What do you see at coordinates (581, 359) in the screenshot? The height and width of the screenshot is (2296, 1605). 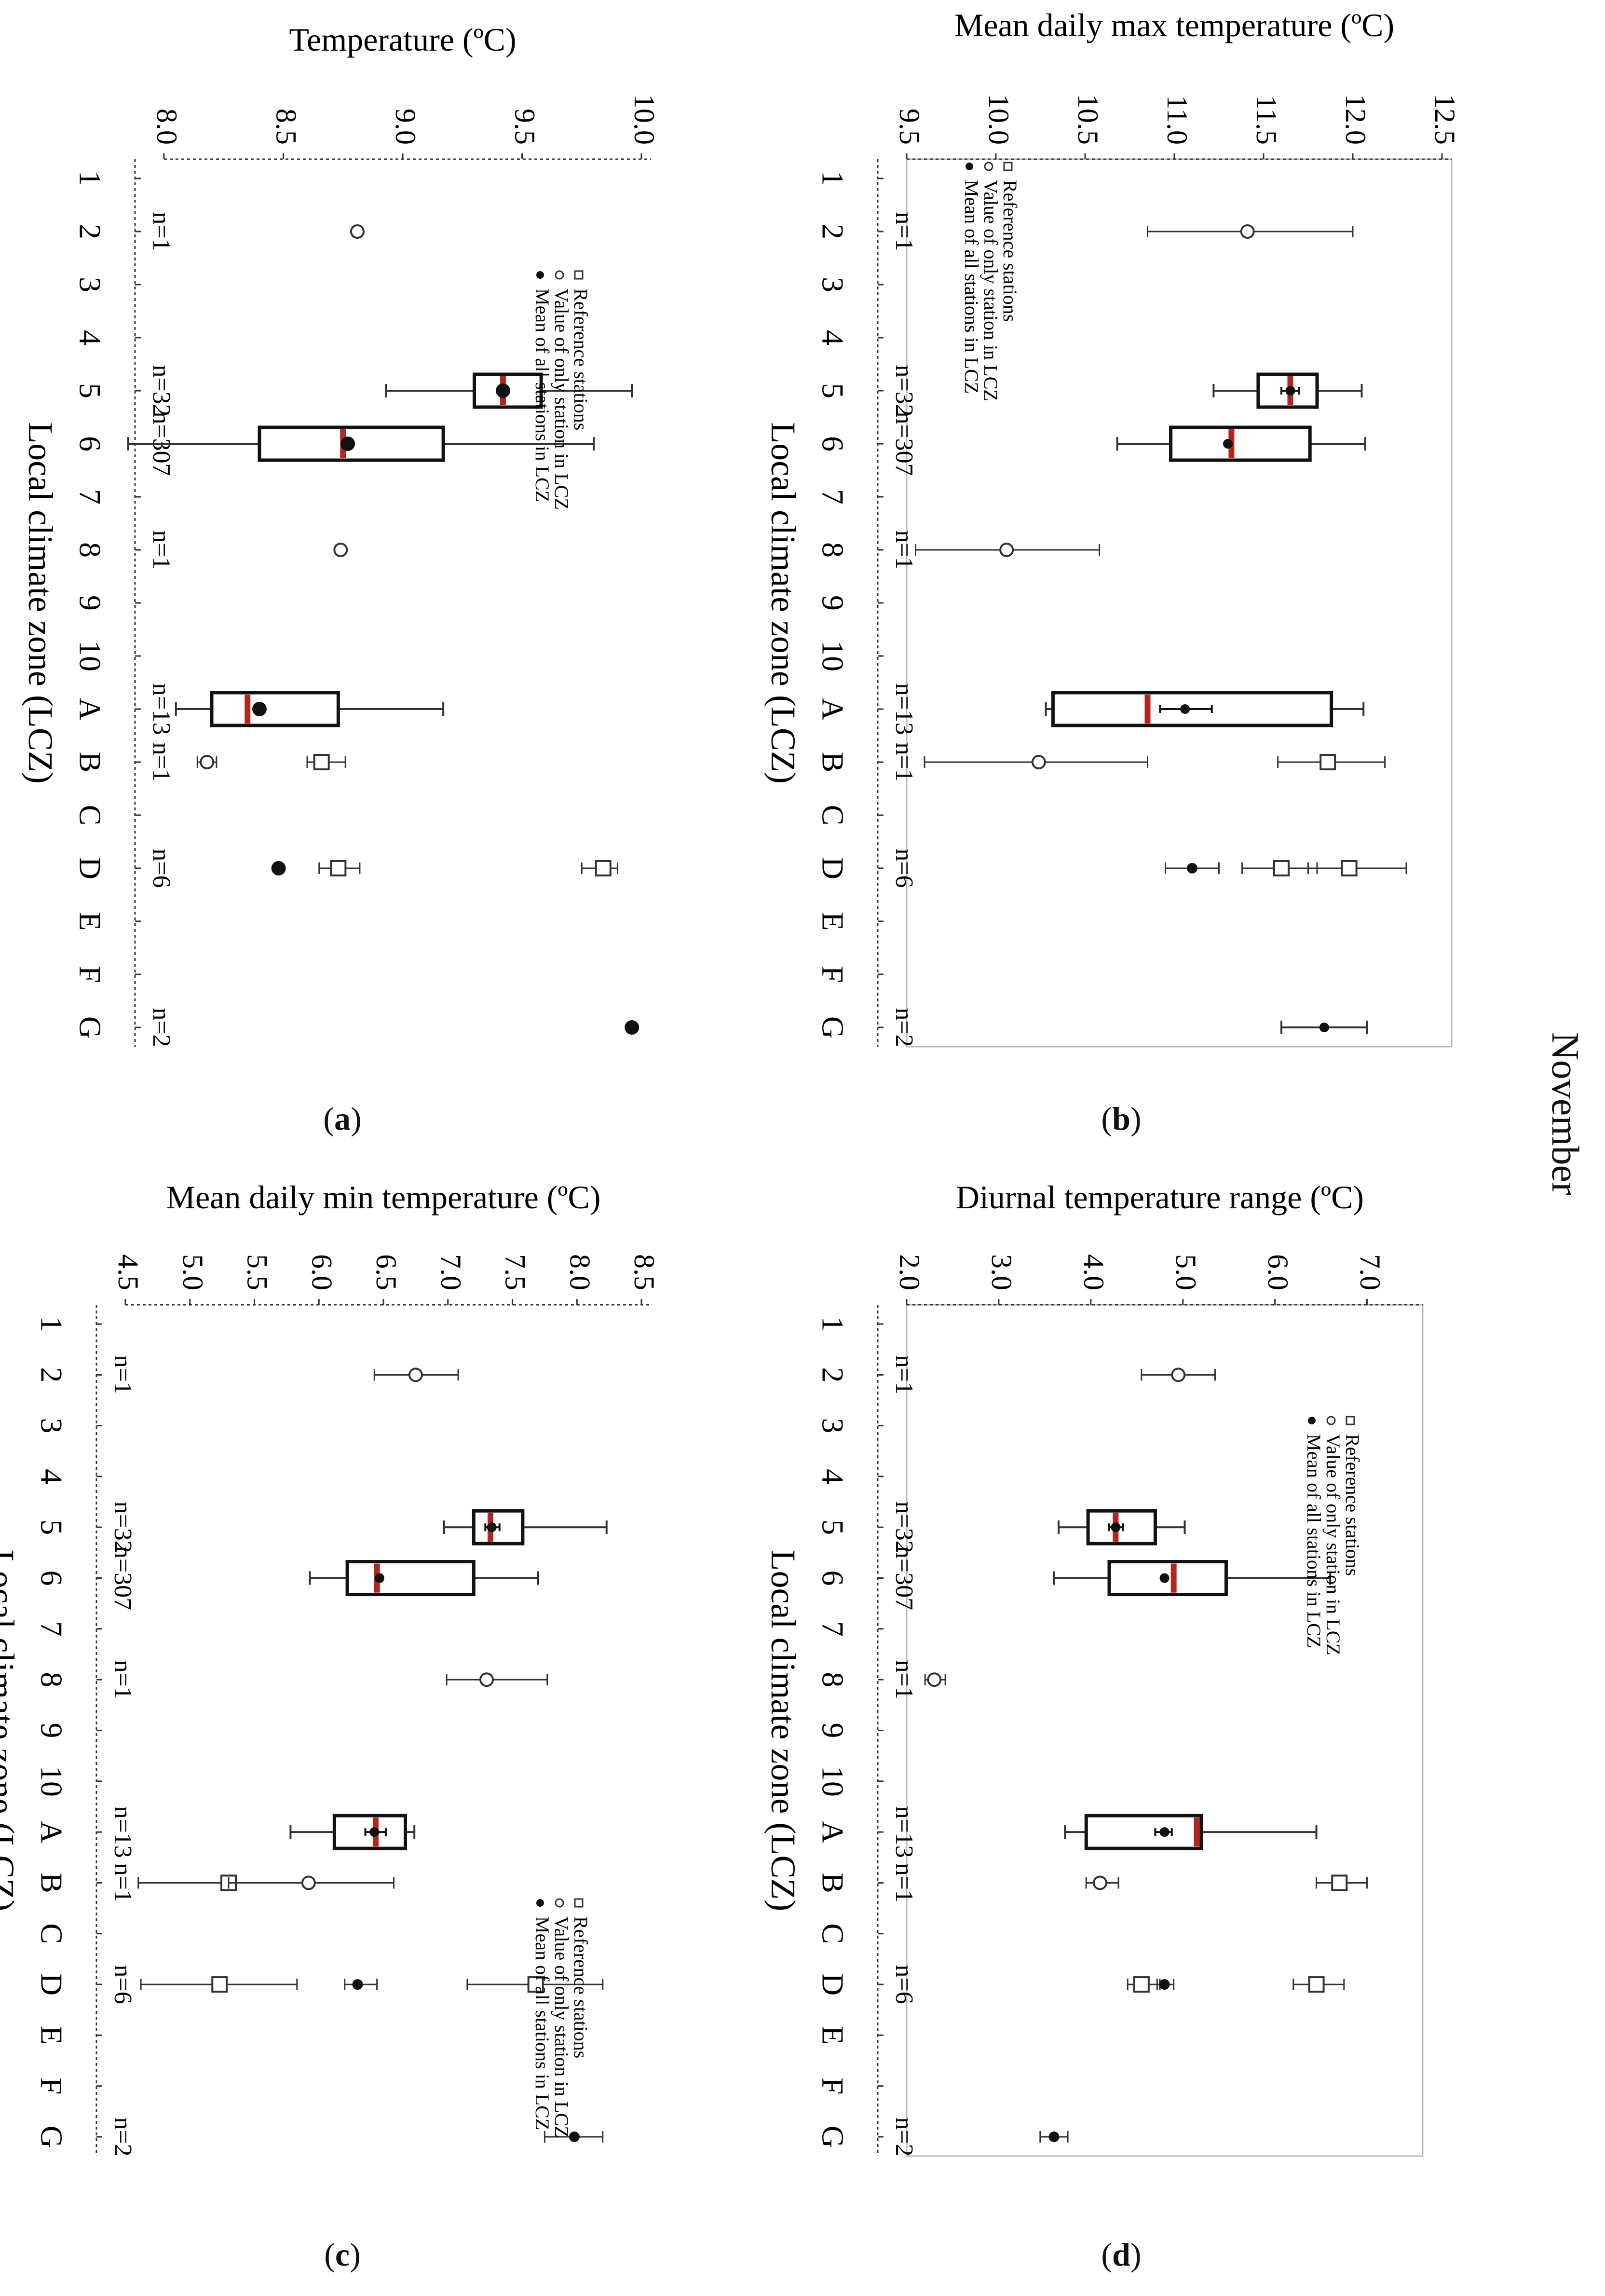 I see `legend-label: Reference stations` at bounding box center [581, 359].